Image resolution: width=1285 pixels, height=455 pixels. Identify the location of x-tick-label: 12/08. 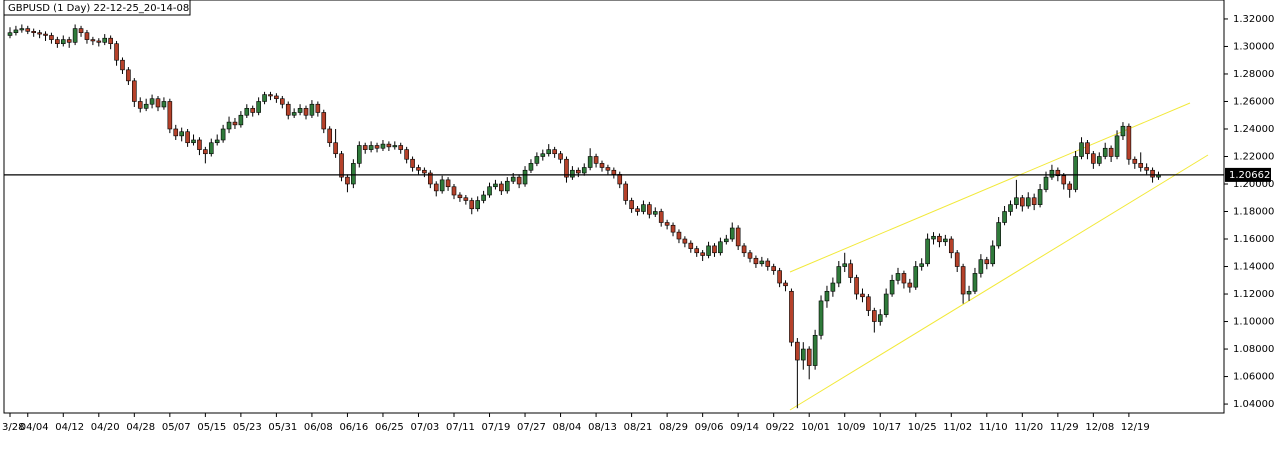
(1099, 427).